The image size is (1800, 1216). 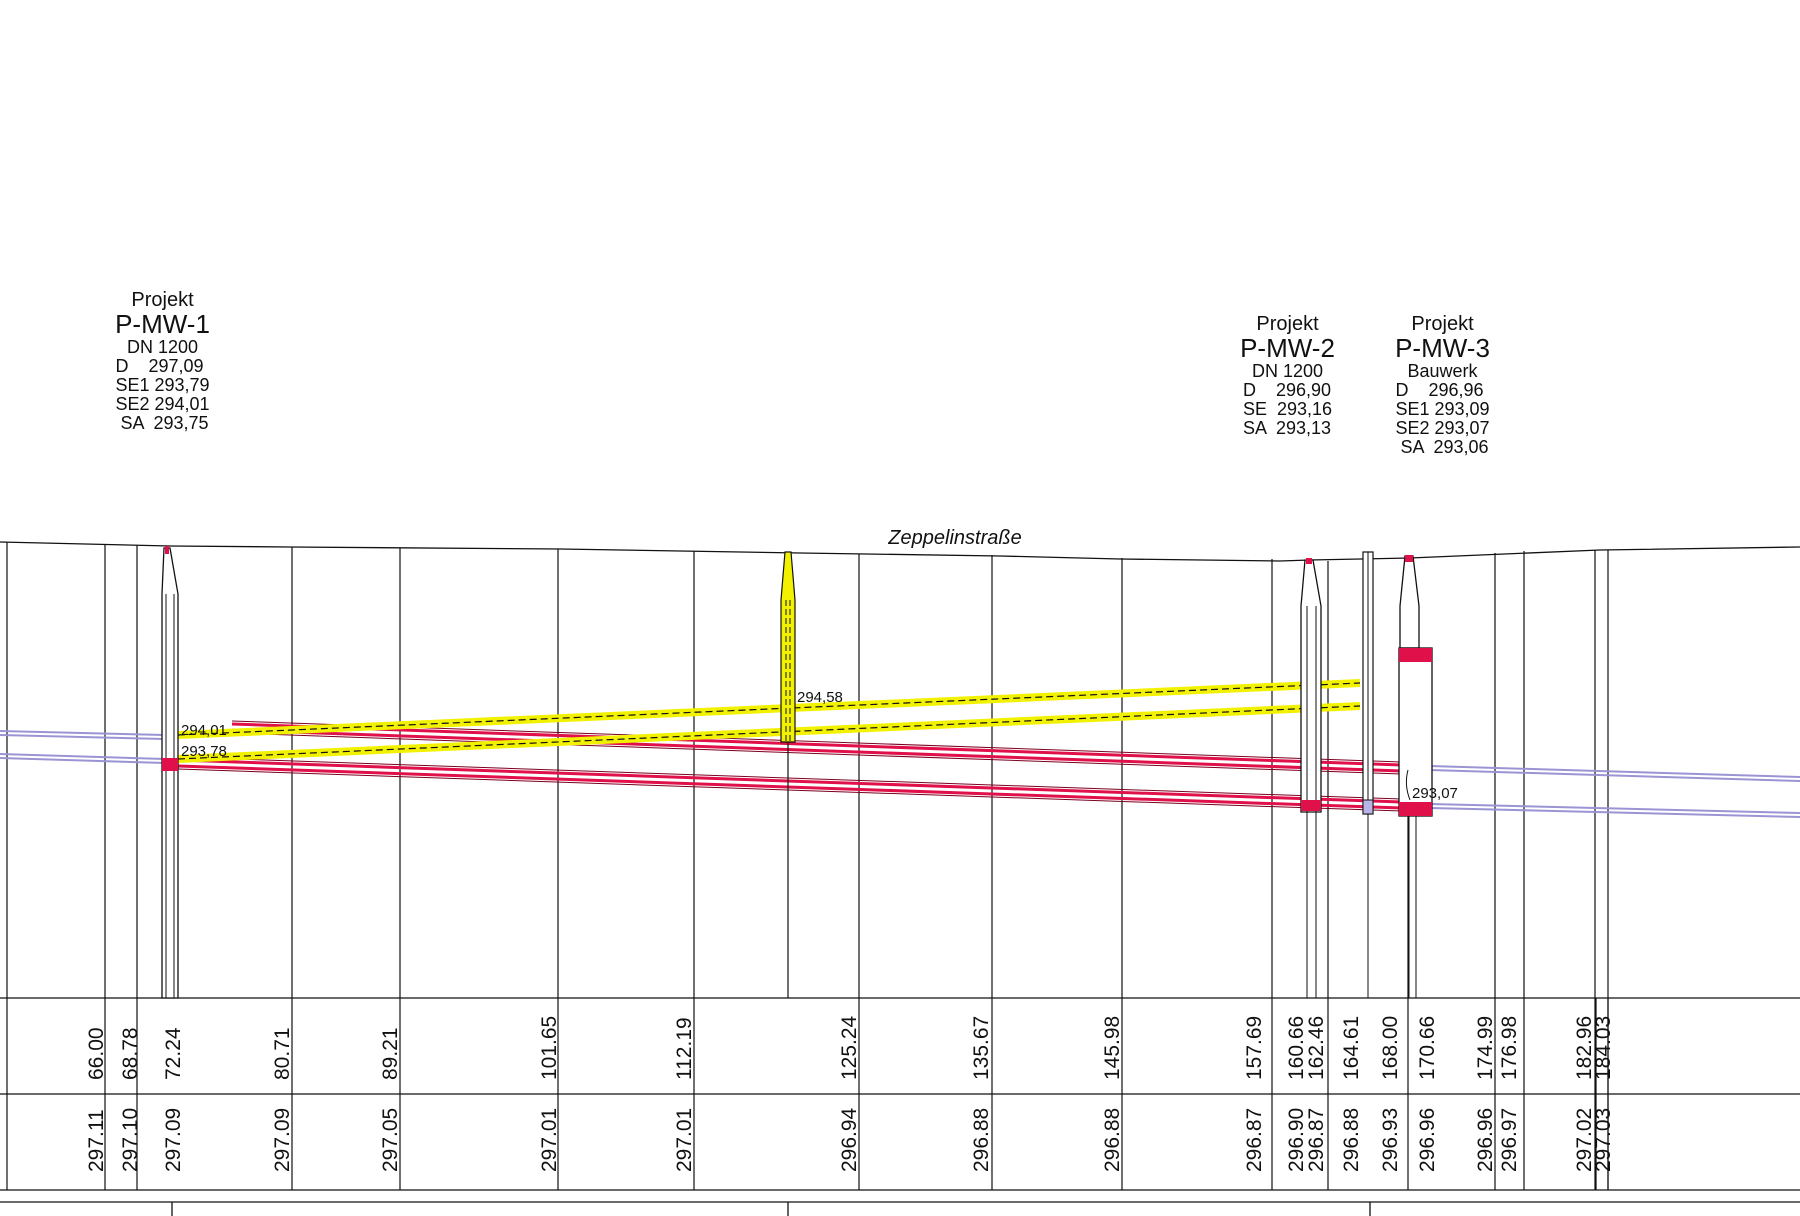 I want to click on elevation-label: 294,58, so click(x=820, y=697).